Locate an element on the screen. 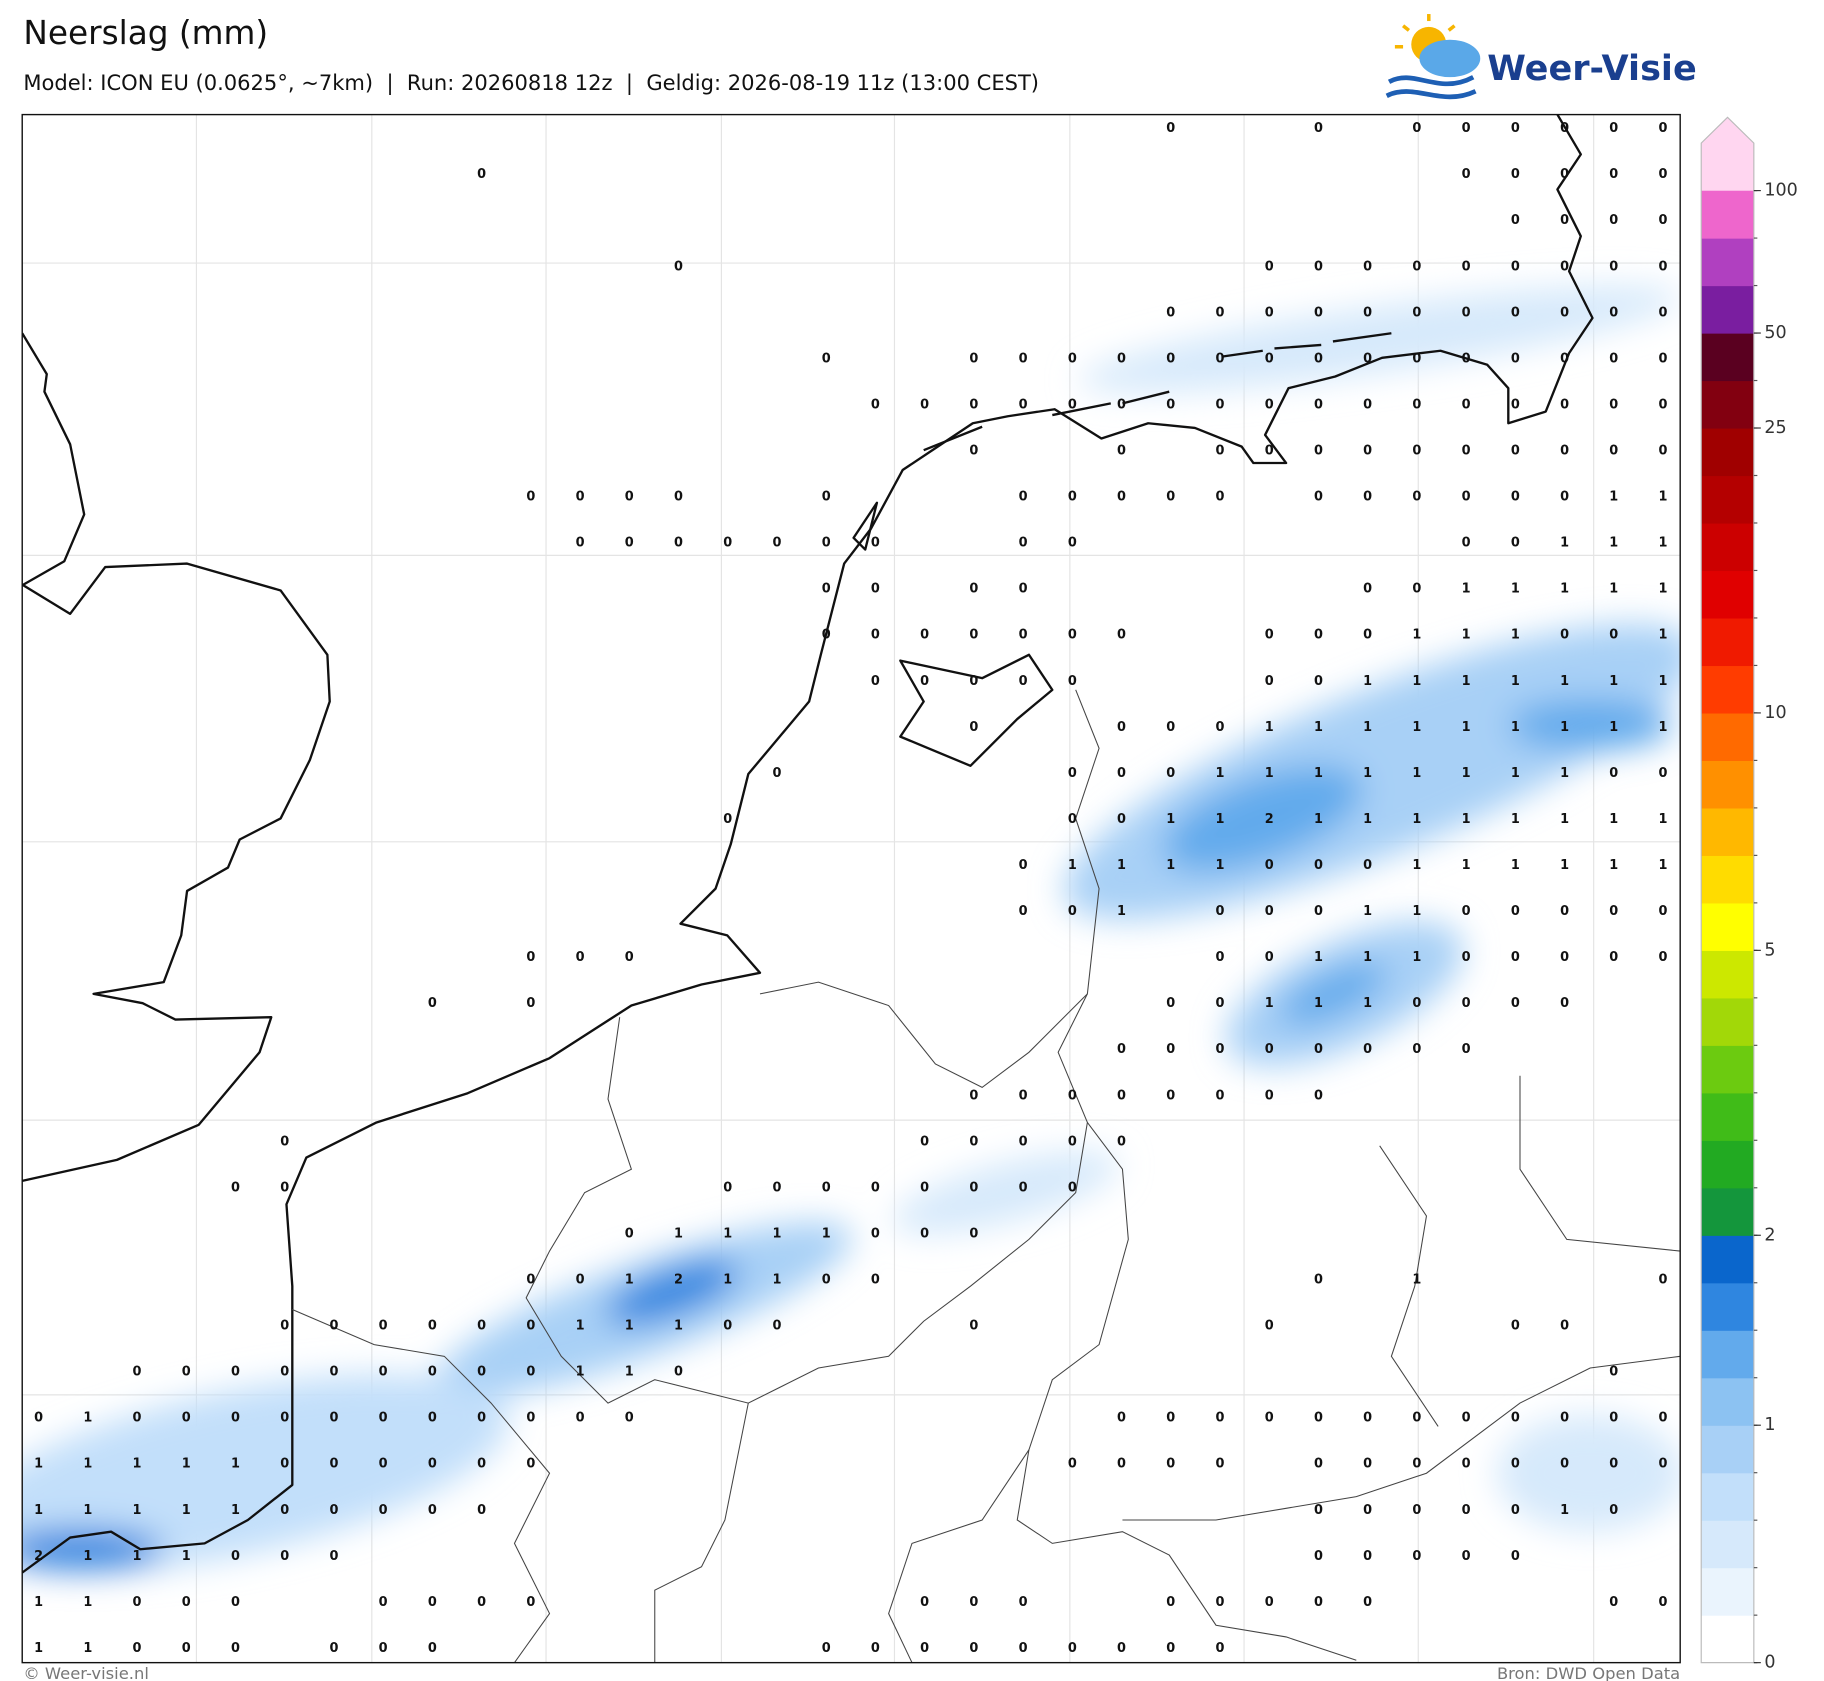  colorbar-outline is located at coordinates (1727, 890).